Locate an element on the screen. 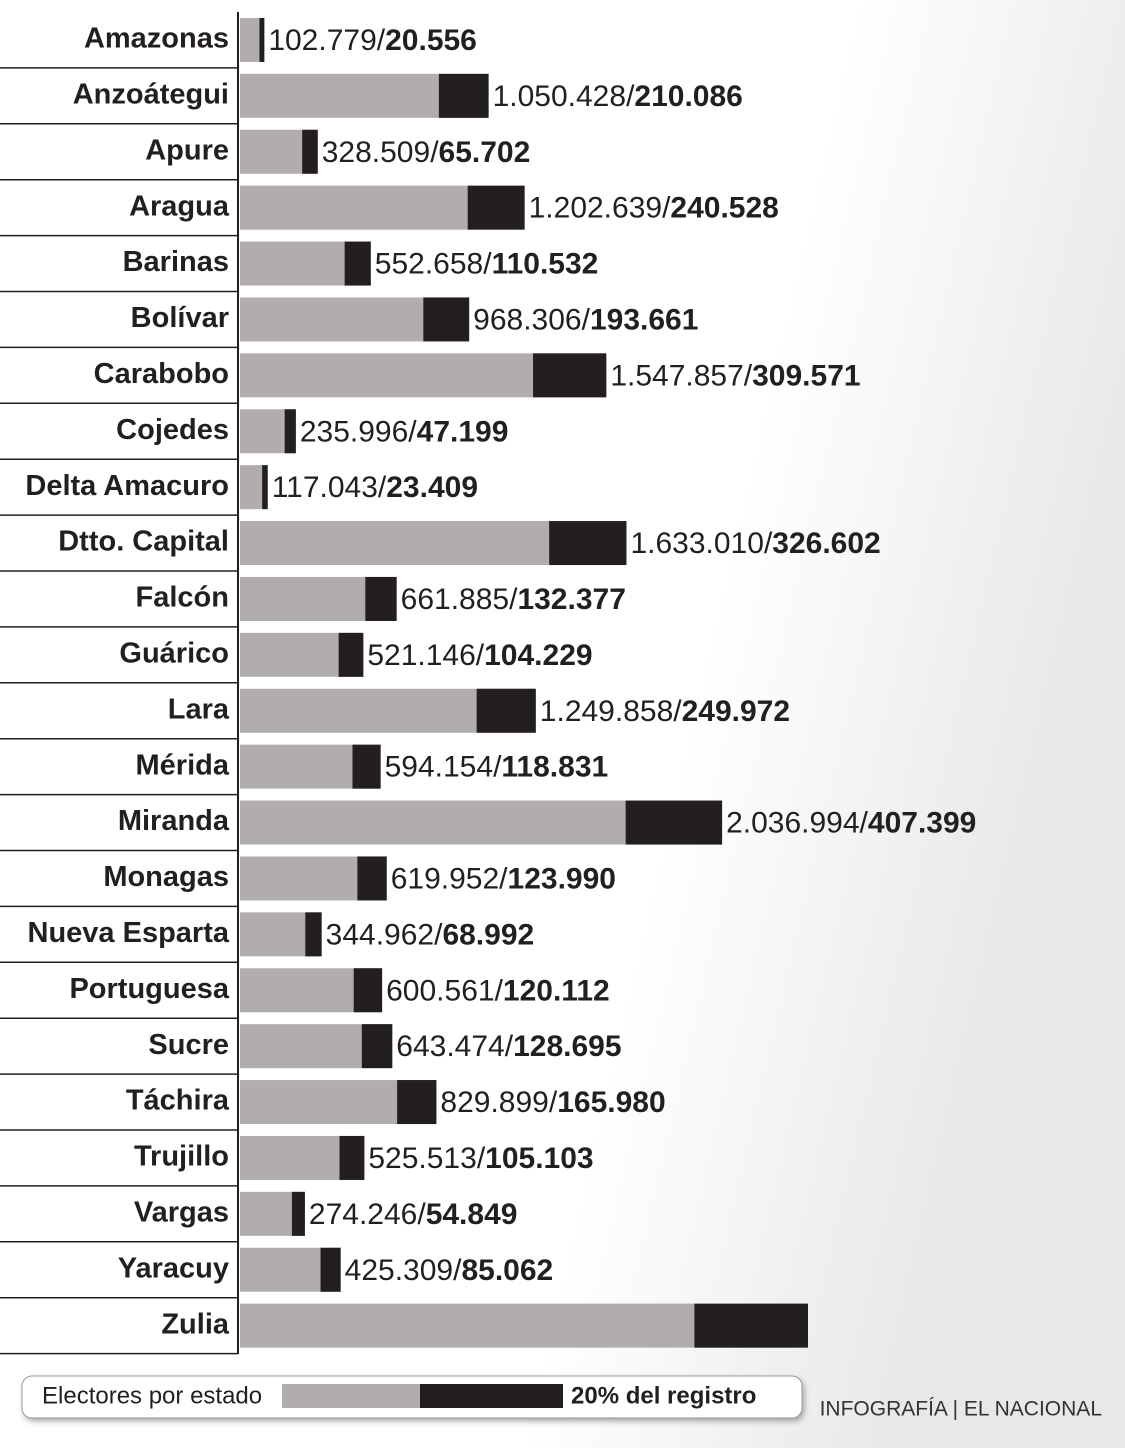 This screenshot has width=1125, height=1448. total-label: 829.899 is located at coordinates (494, 1102).